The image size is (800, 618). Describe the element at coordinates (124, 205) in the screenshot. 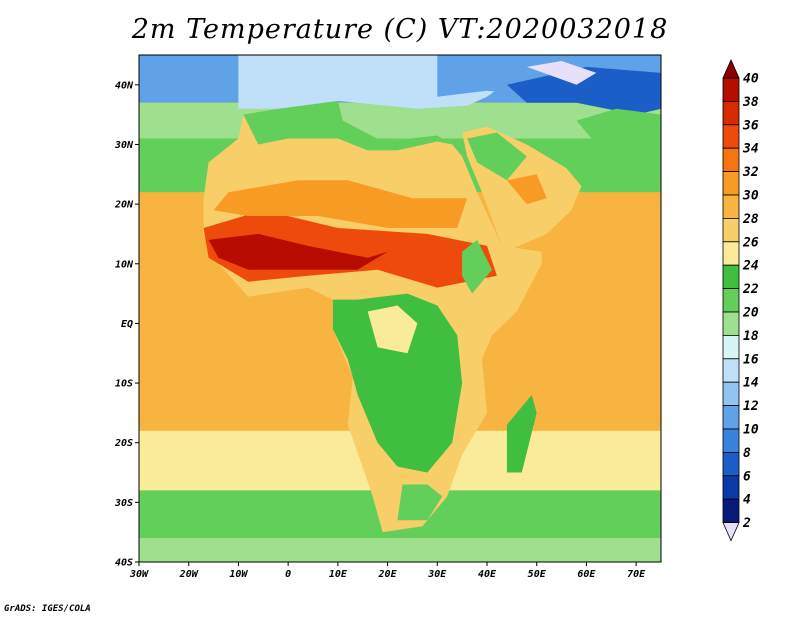

I see `lat-tick-label: 20N` at that location.